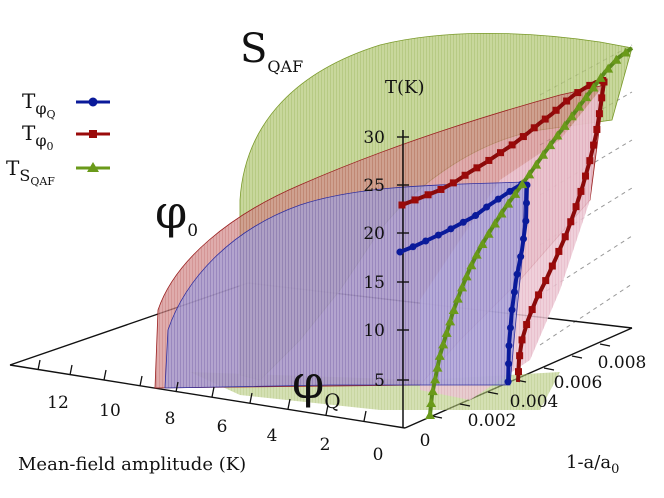 The height and width of the screenshot is (498, 664). Describe the element at coordinates (93, 102) in the screenshot. I see `legend-marker-circle` at that location.